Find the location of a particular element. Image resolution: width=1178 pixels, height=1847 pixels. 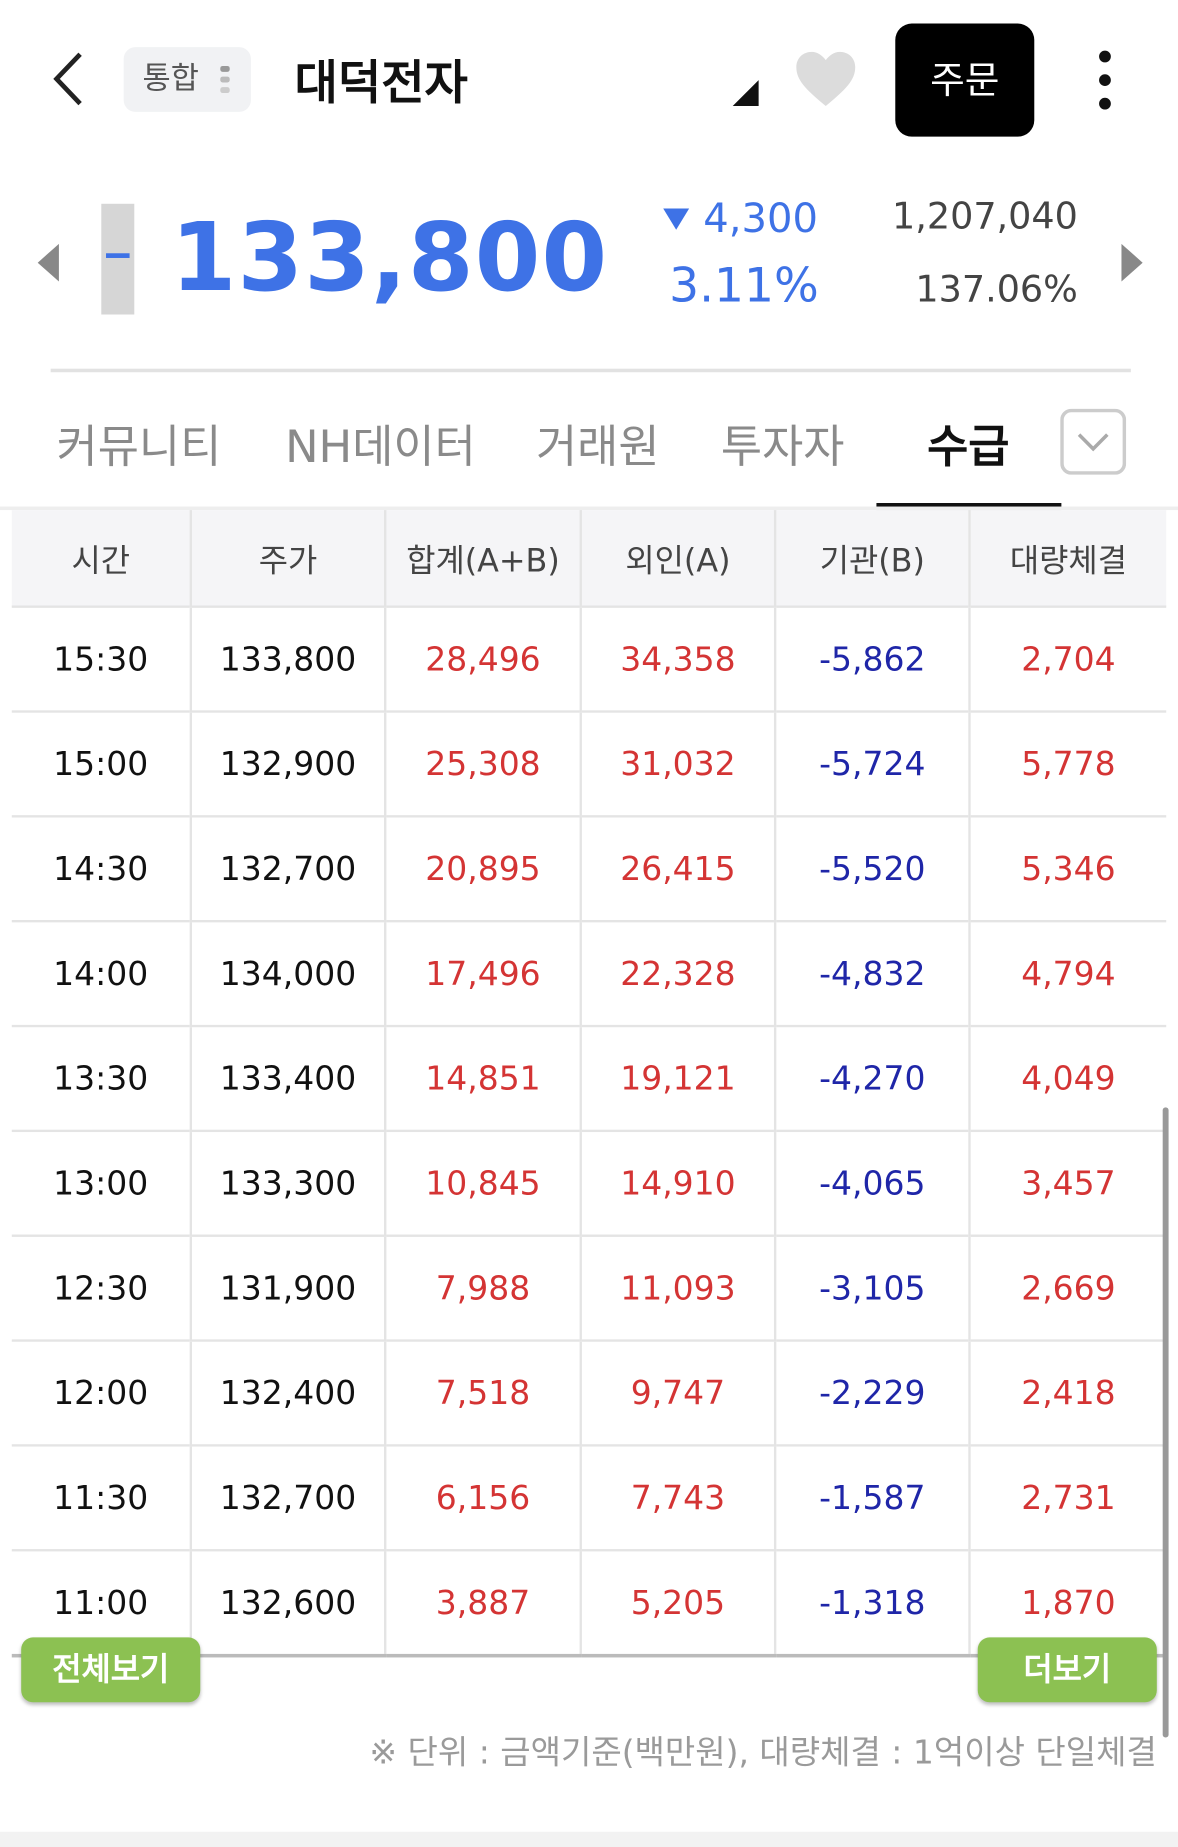

market-badge: 통합 is located at coordinates (187, 79).